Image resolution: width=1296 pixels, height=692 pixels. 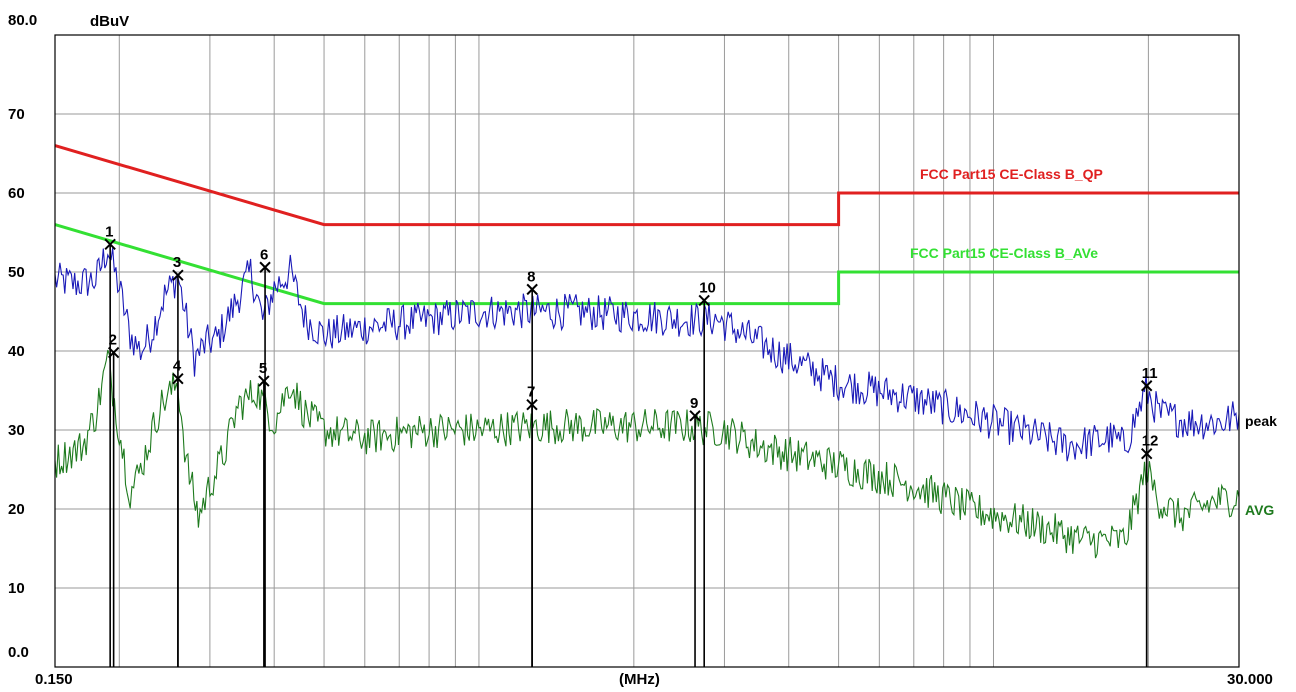 What do you see at coordinates (694, 403) in the screenshot?
I see `marker-label: 9` at bounding box center [694, 403].